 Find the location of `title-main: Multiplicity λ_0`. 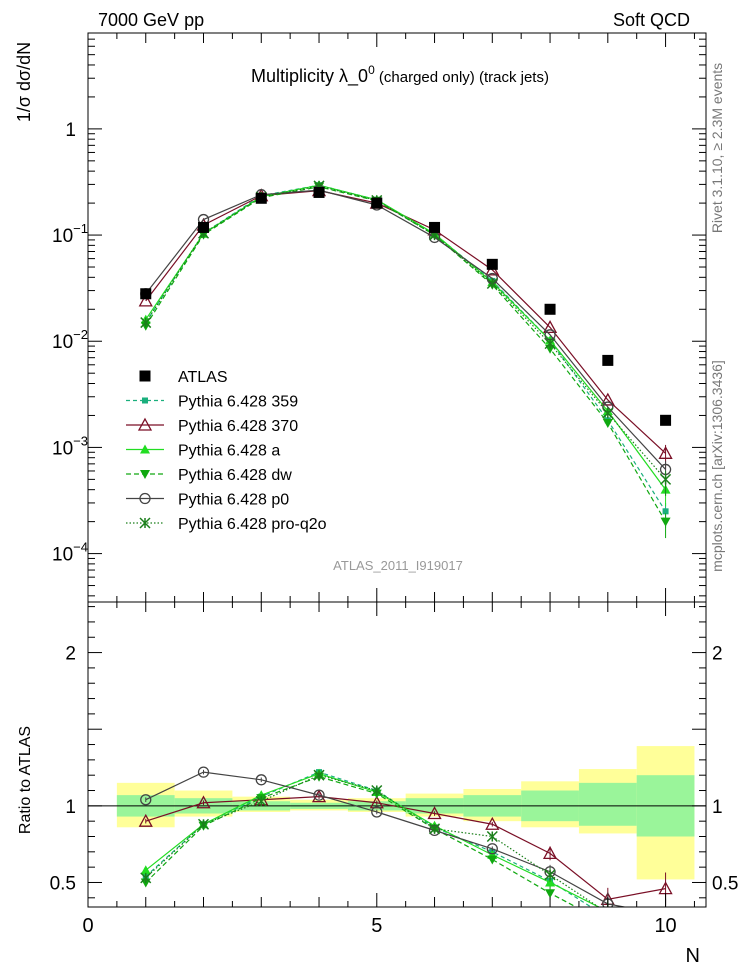

title-main: Multiplicity λ_0 is located at coordinates (309, 76).